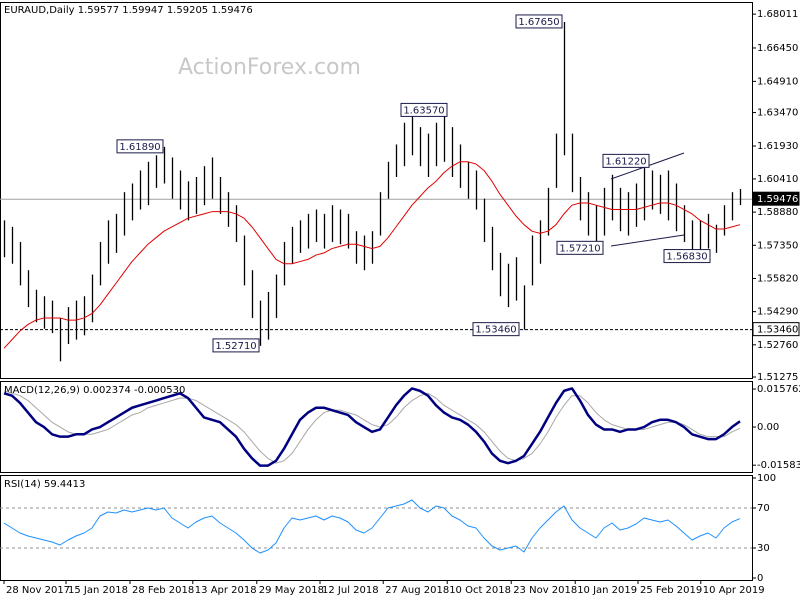 This screenshot has height=600, width=800. I want to click on y-tick-label: 1.63470, so click(777, 113).